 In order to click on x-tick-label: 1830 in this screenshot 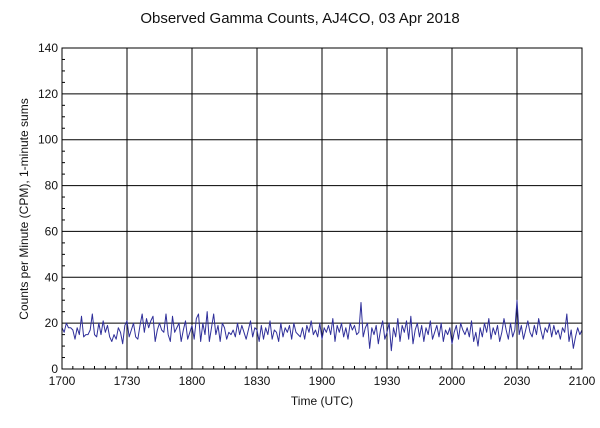, I will do `click(257, 381)`.